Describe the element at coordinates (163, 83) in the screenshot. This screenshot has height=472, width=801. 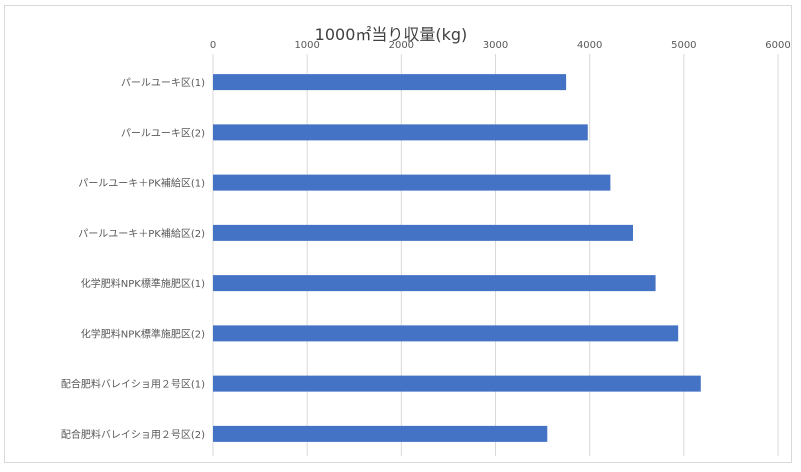
I see `category-label: パールユーキ区(1)` at that location.